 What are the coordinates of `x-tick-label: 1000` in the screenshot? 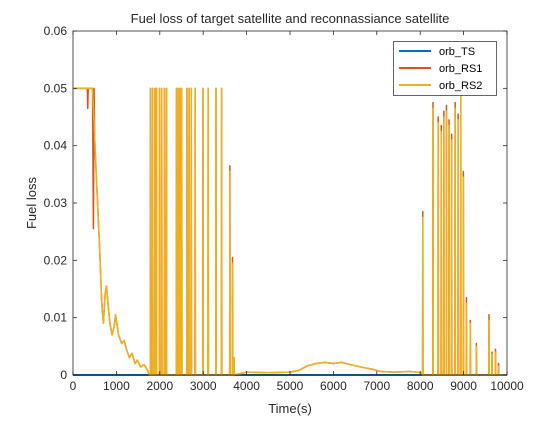 It's located at (116, 386).